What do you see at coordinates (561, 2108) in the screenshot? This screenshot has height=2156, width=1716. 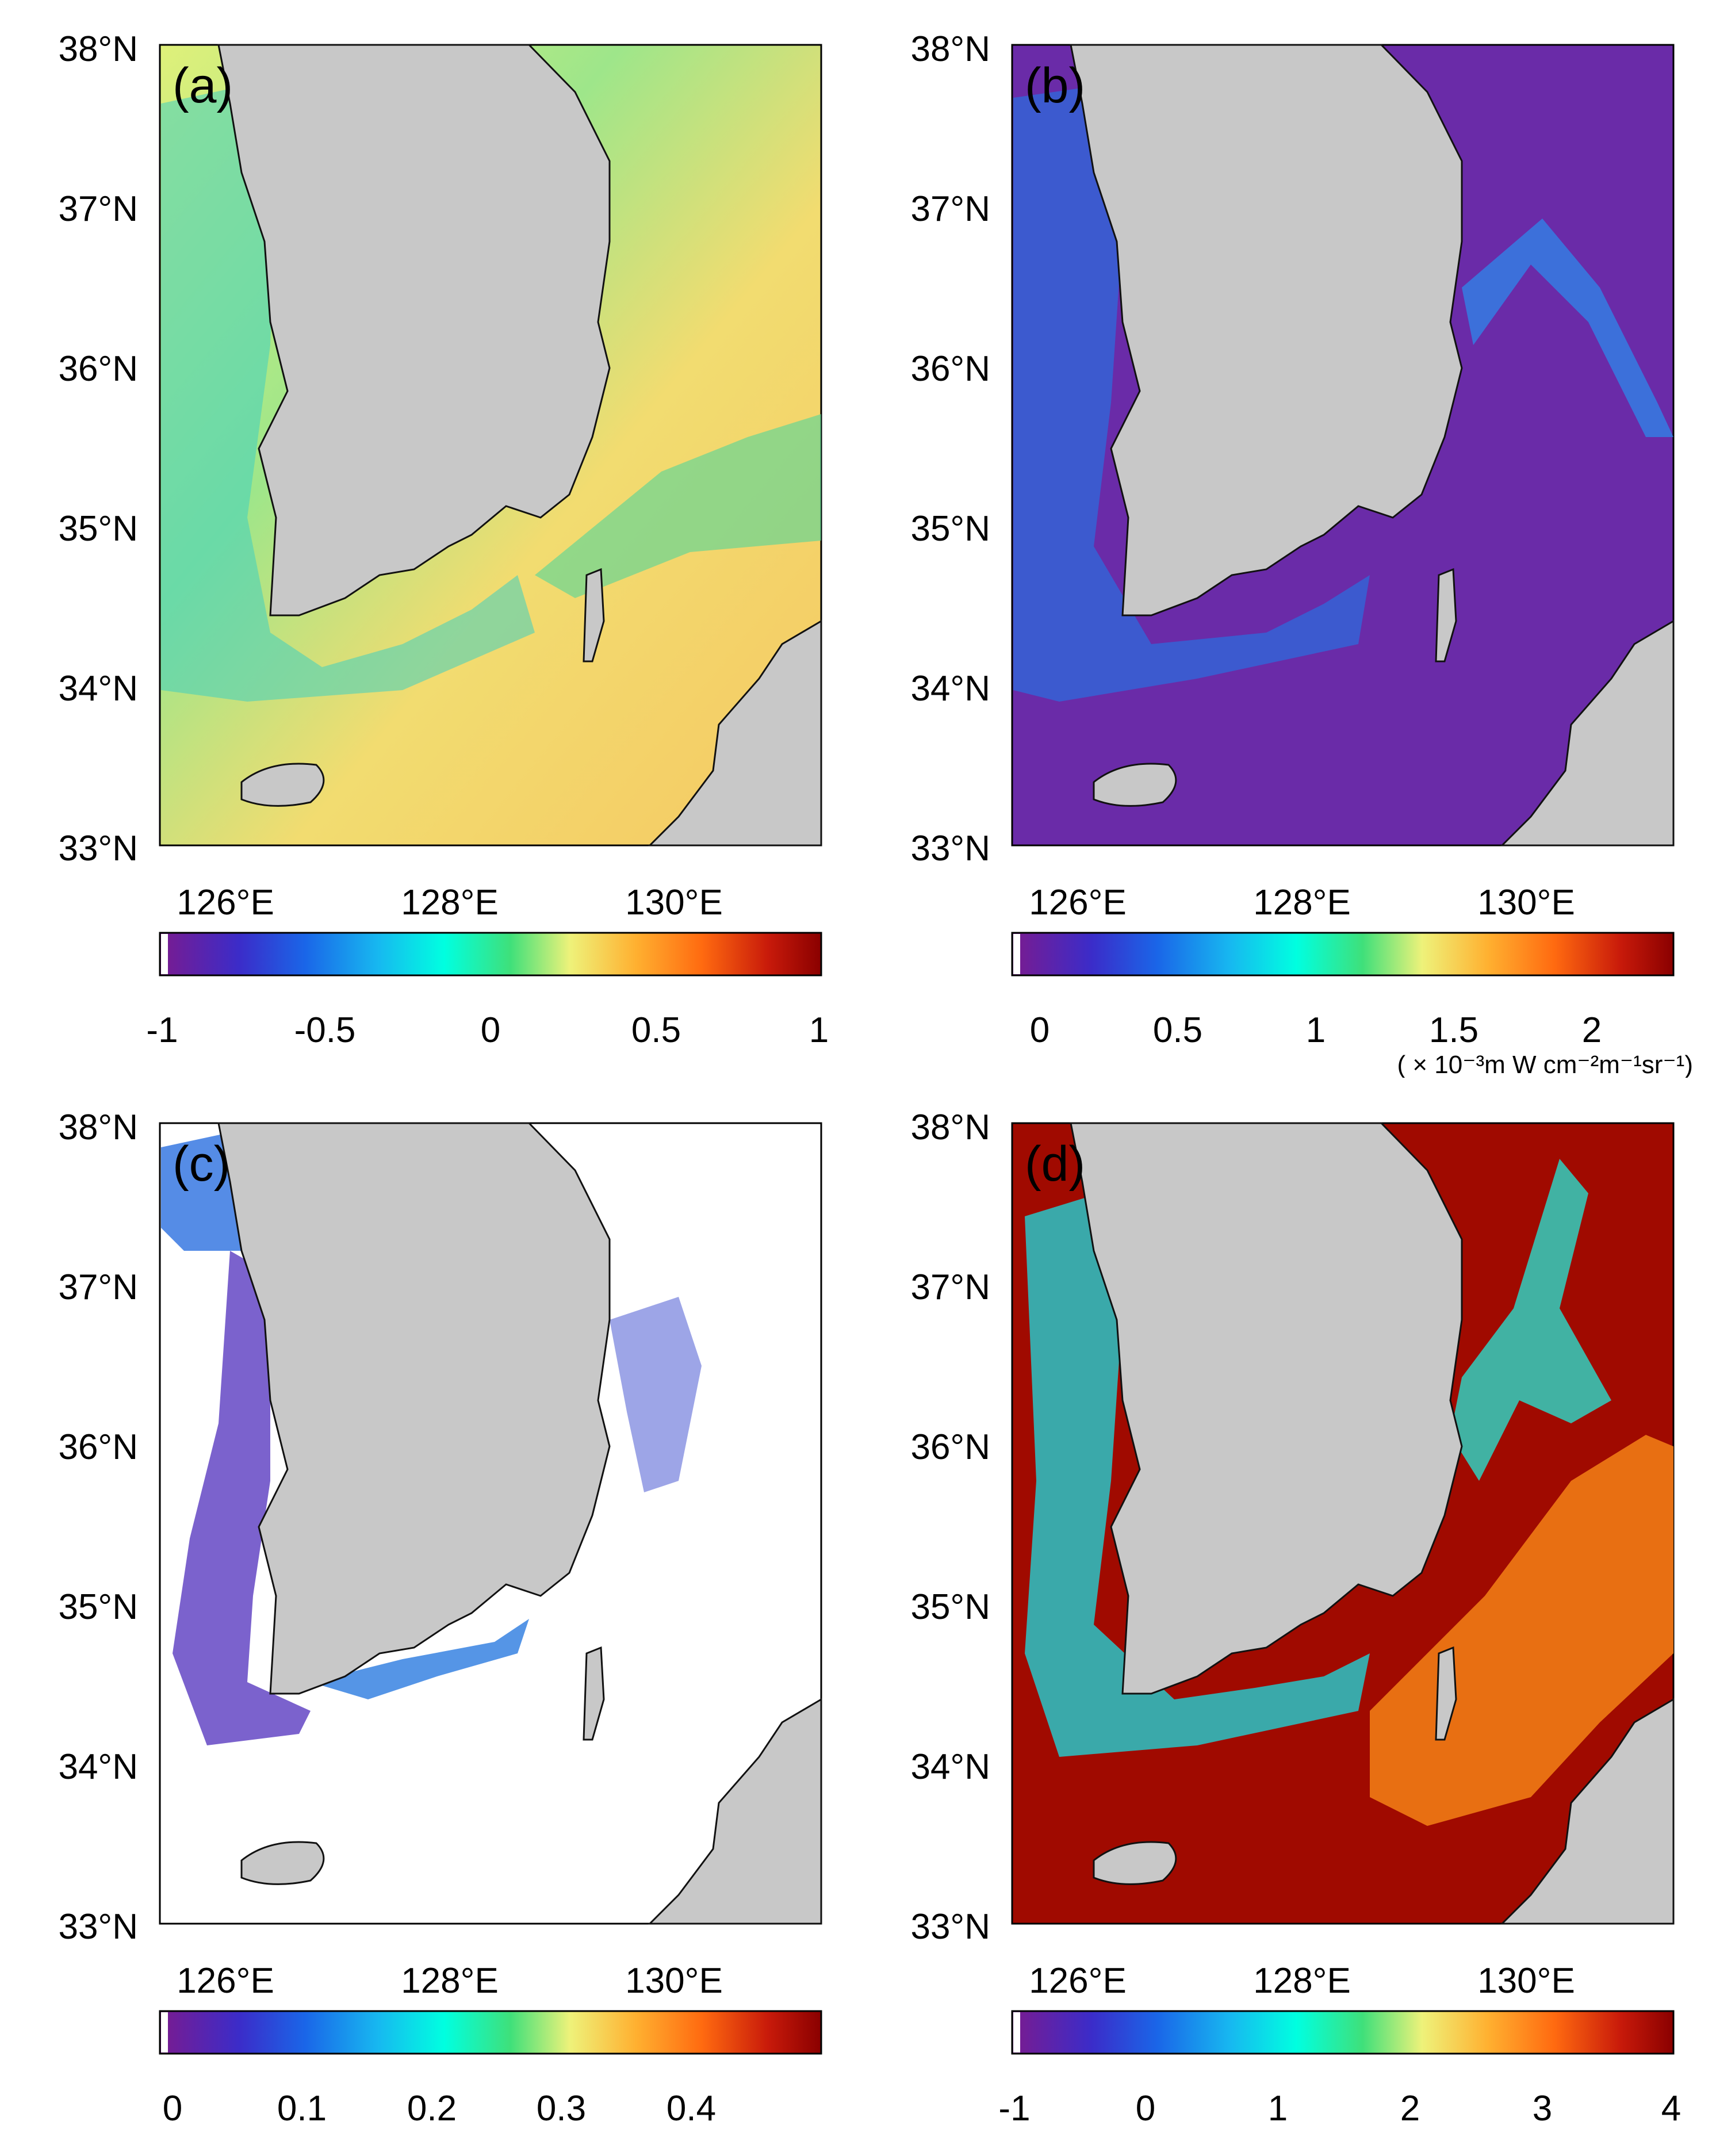 I see `colorbar-tick: 0.3` at bounding box center [561, 2108].